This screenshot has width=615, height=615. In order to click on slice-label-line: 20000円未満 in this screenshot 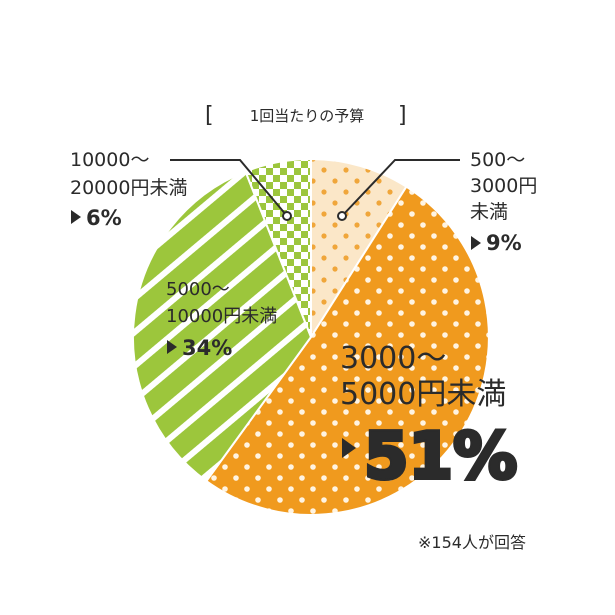, I will do `click(128, 188)`.